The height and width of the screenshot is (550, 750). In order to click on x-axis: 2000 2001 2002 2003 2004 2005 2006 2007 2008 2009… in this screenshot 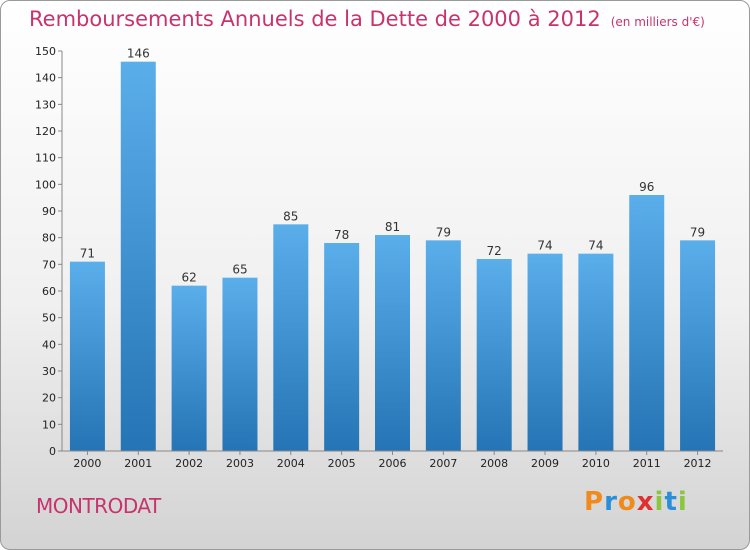, I will do `click(392, 460)`.